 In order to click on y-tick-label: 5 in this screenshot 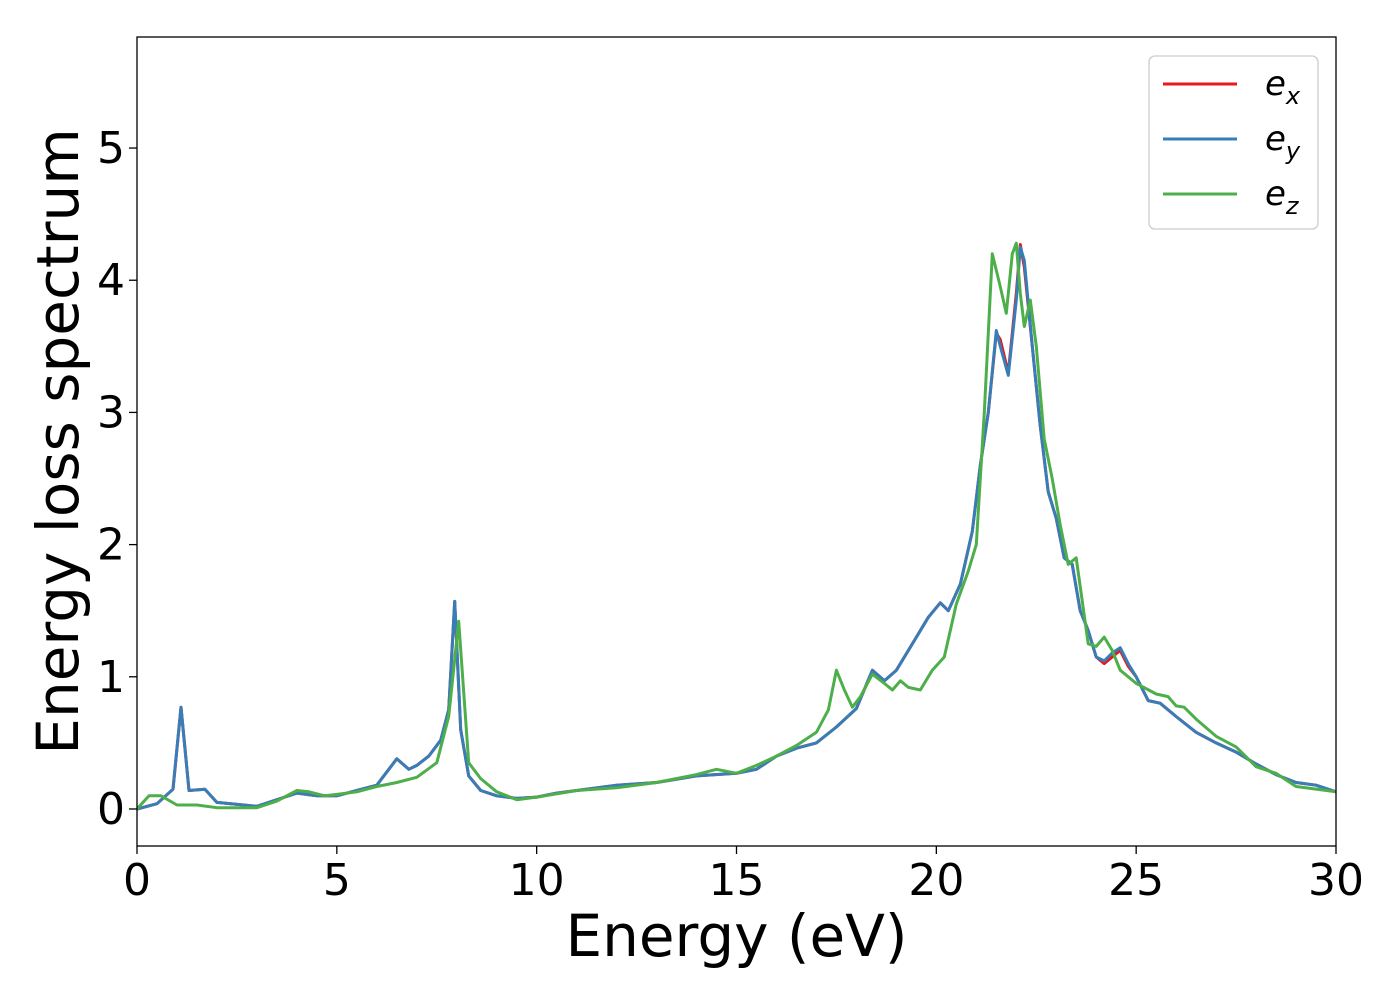, I will do `click(111, 148)`.